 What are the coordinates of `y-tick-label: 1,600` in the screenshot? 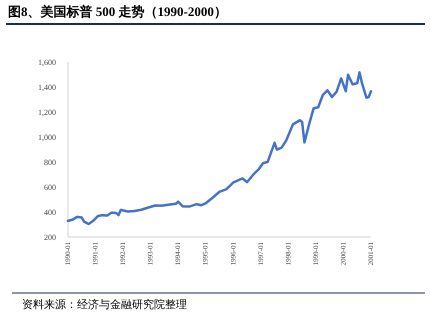 It's located at (47, 62).